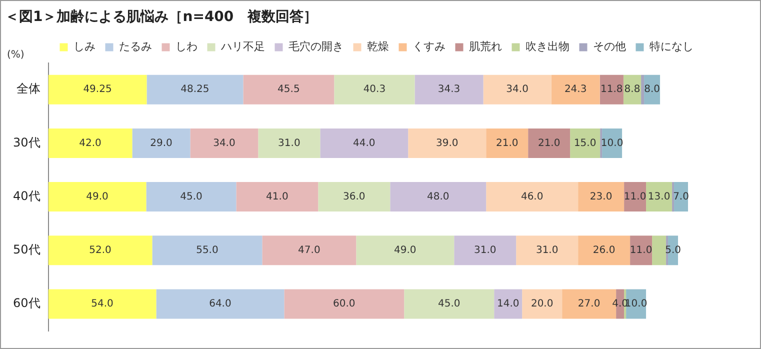 The height and width of the screenshot is (349, 761). I want to click on y-tick-label: 60代, so click(26, 303).